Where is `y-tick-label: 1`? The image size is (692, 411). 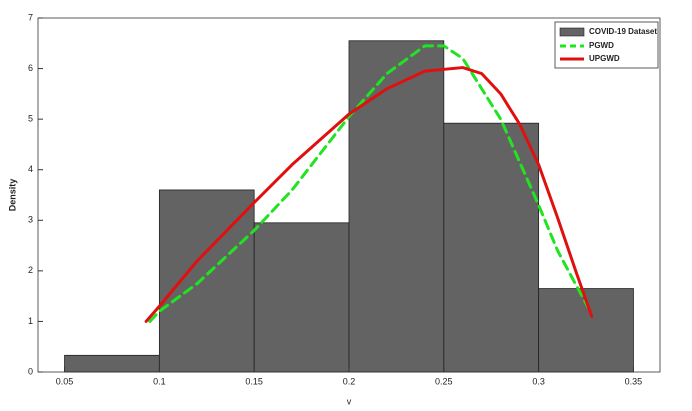 y-tick-label: 1 is located at coordinates (30, 321).